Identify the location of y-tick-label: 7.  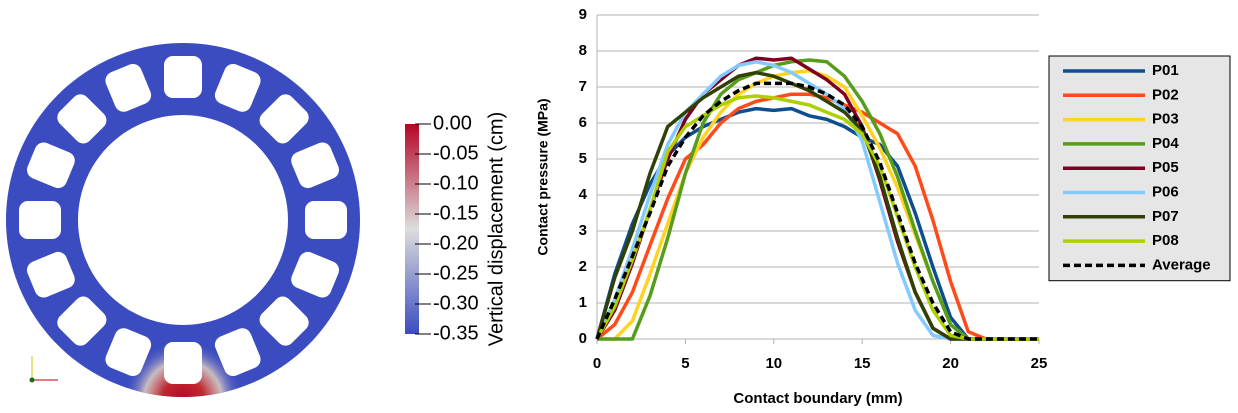
(583, 86).